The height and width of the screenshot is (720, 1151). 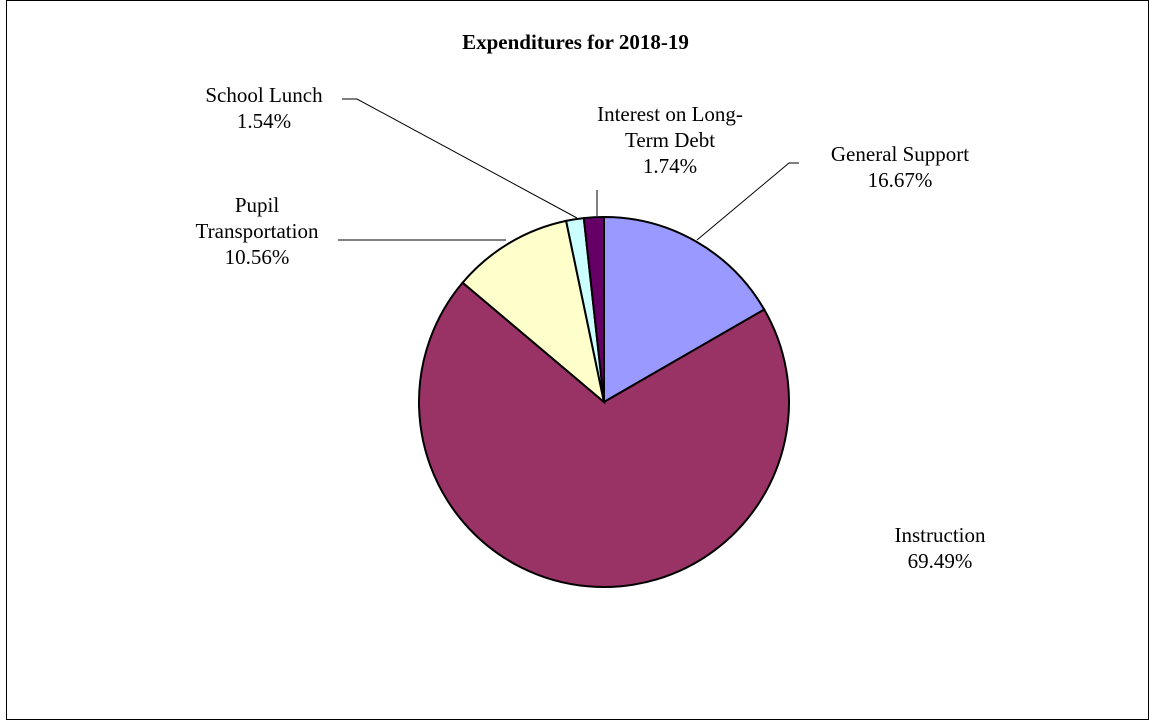 I want to click on slice-name-label: School Lunch, so click(x=264, y=95).